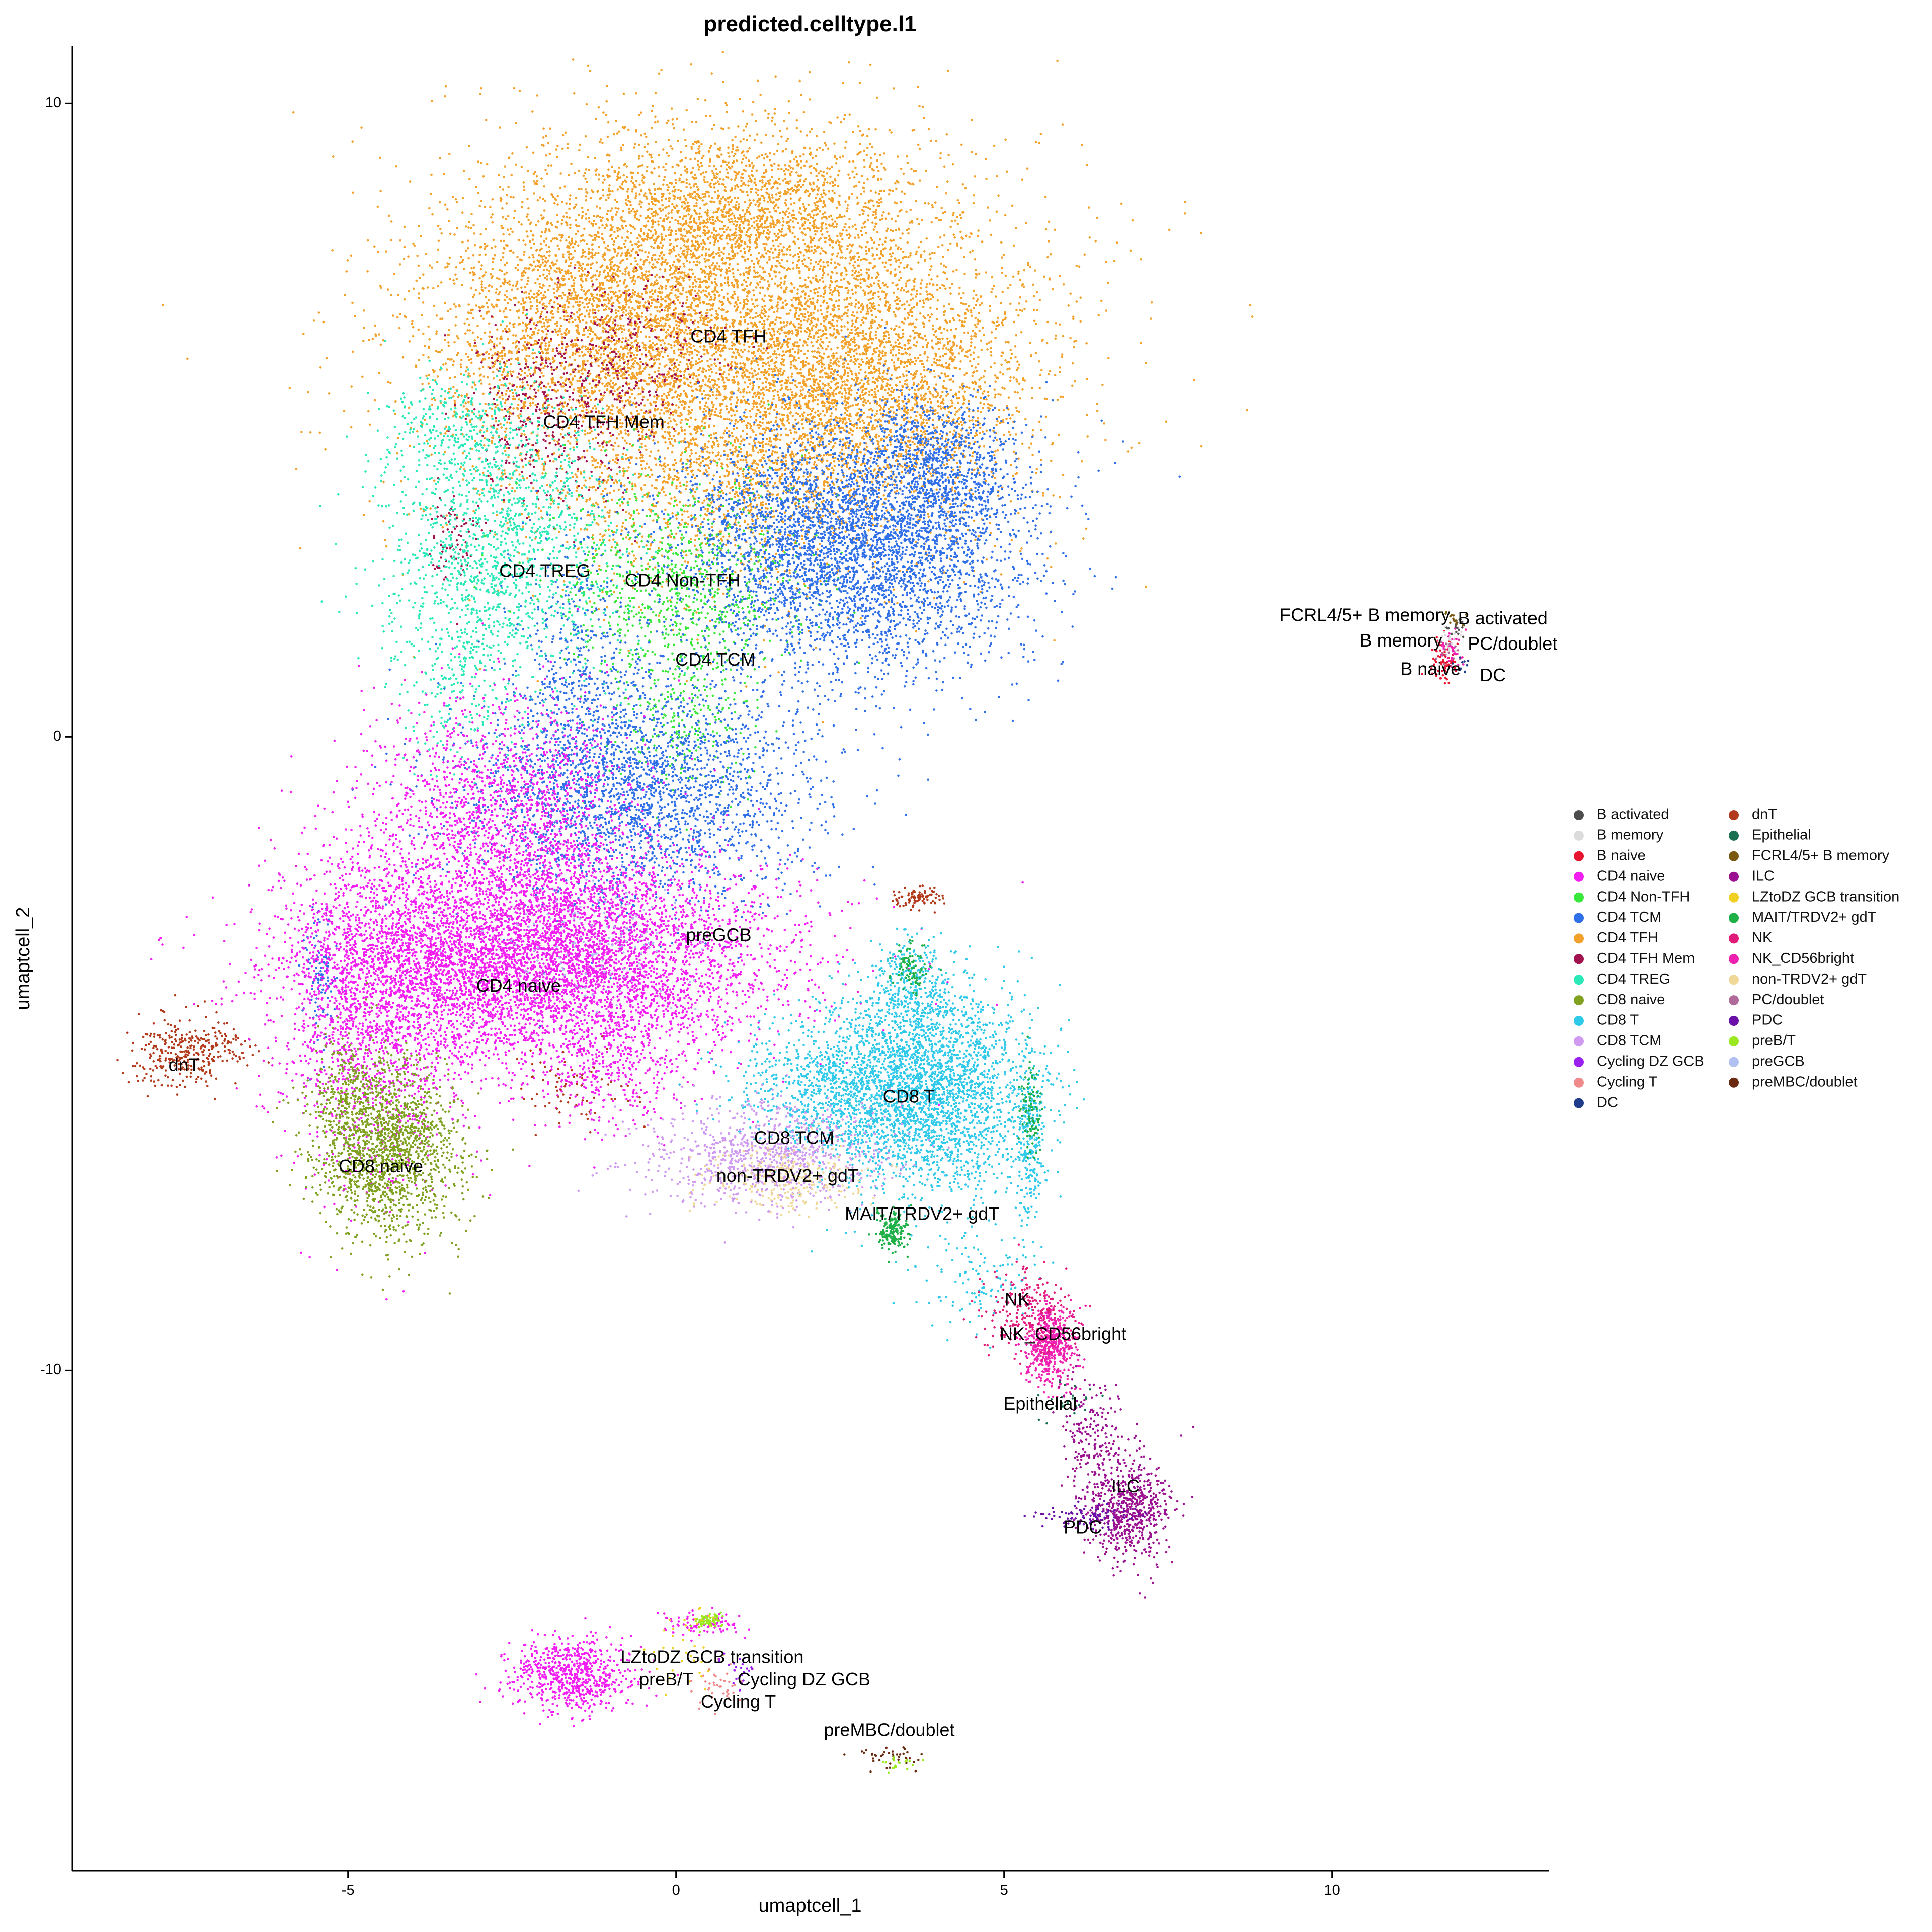 Image resolution: width=1932 pixels, height=1932 pixels. What do you see at coordinates (1431, 669) in the screenshot?
I see `cluster-label-b-naive: B naive` at bounding box center [1431, 669].